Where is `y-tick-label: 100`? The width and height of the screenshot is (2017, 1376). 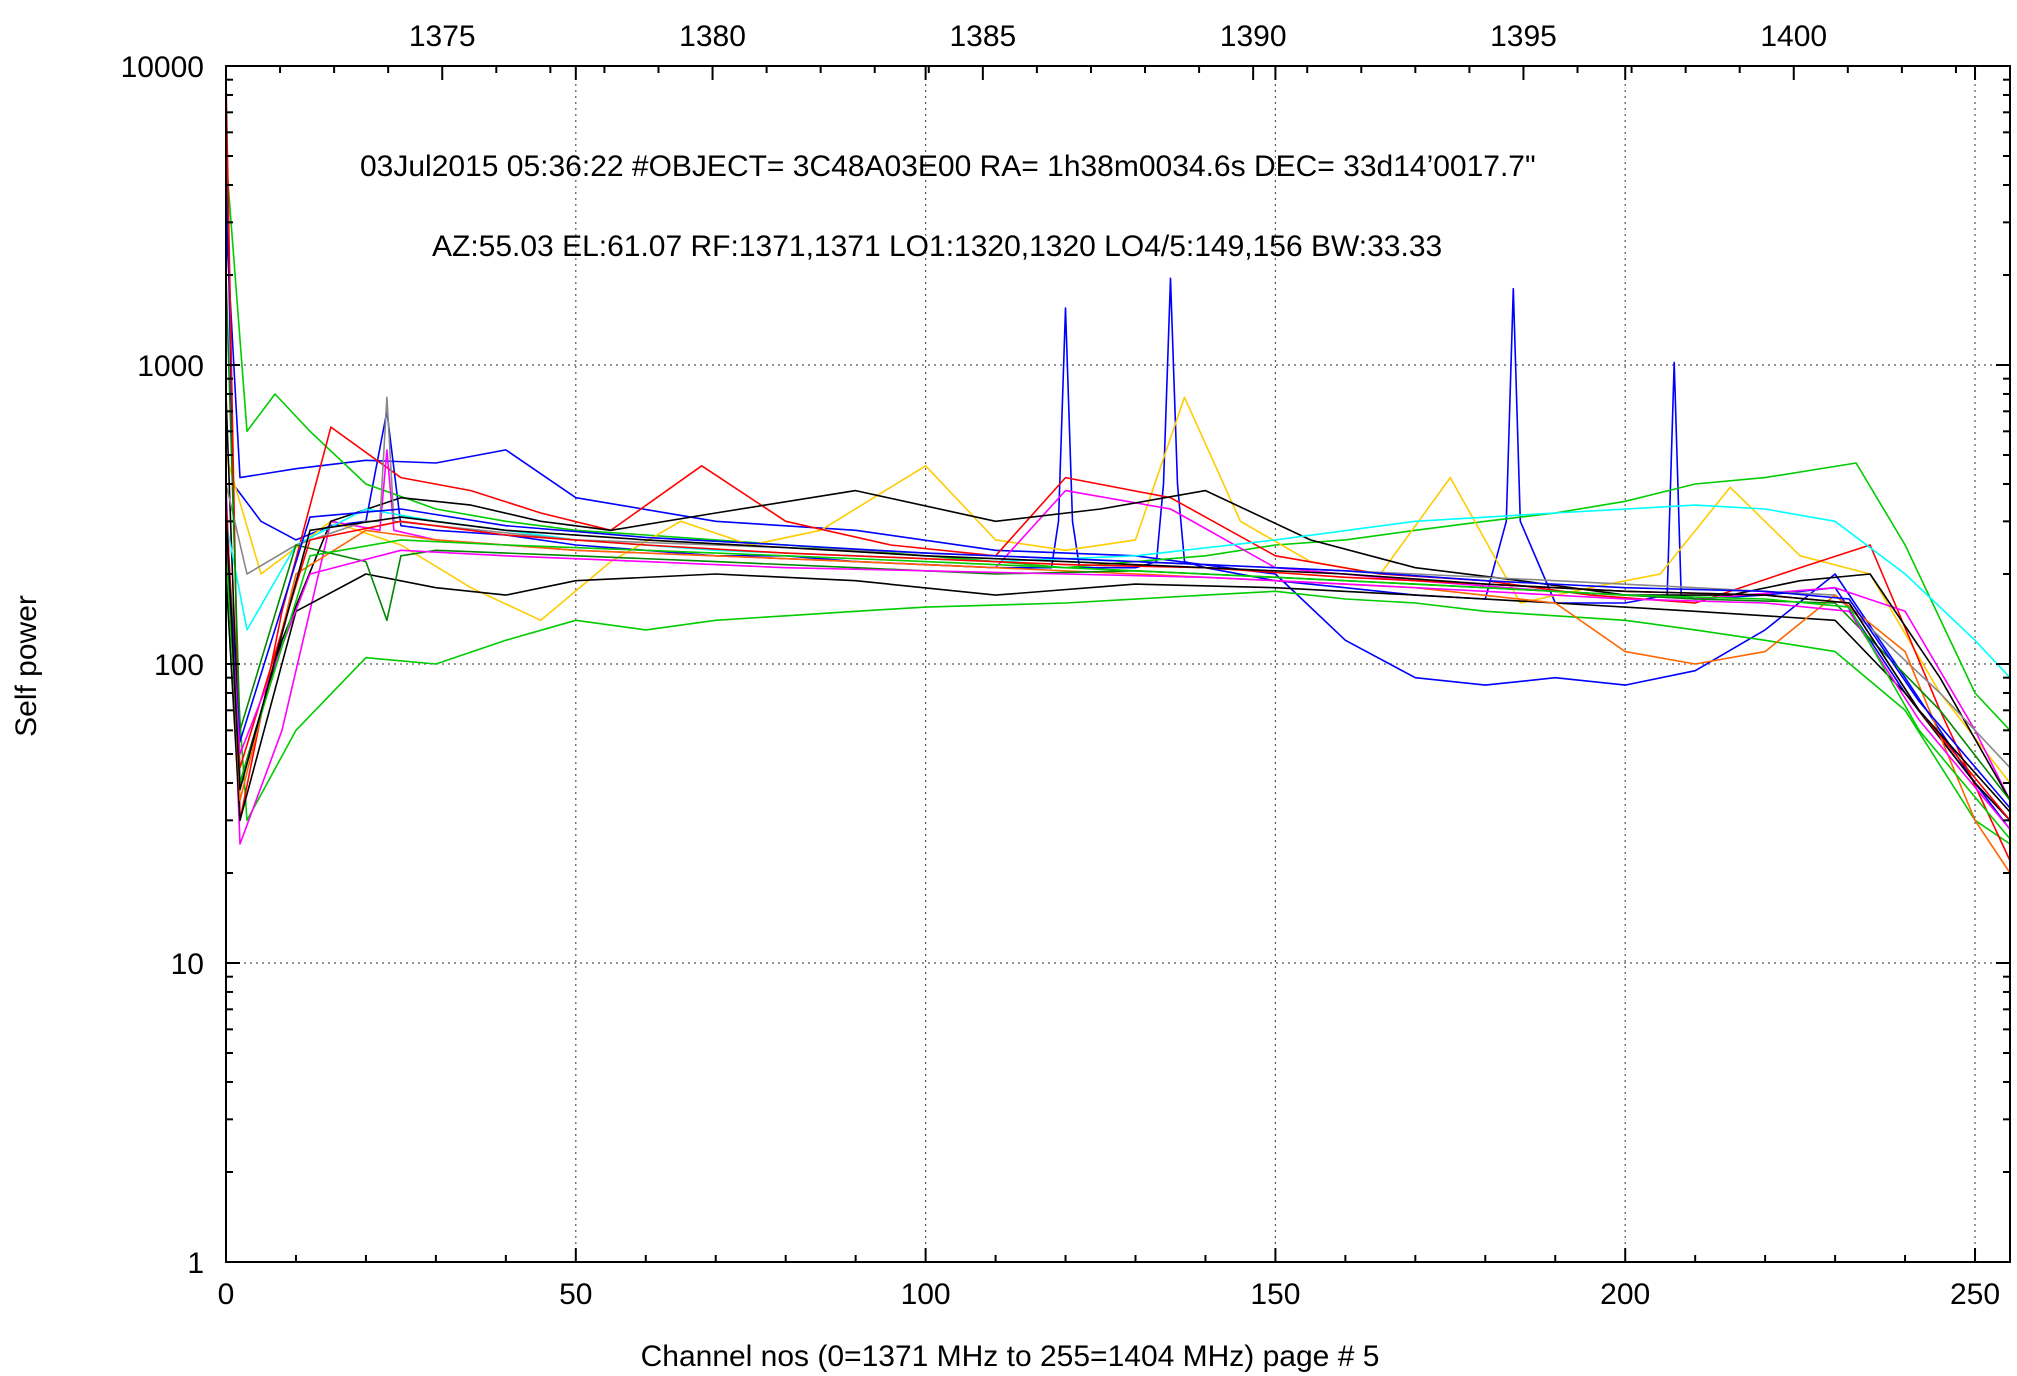 y-tick-label: 100 is located at coordinates (179, 665).